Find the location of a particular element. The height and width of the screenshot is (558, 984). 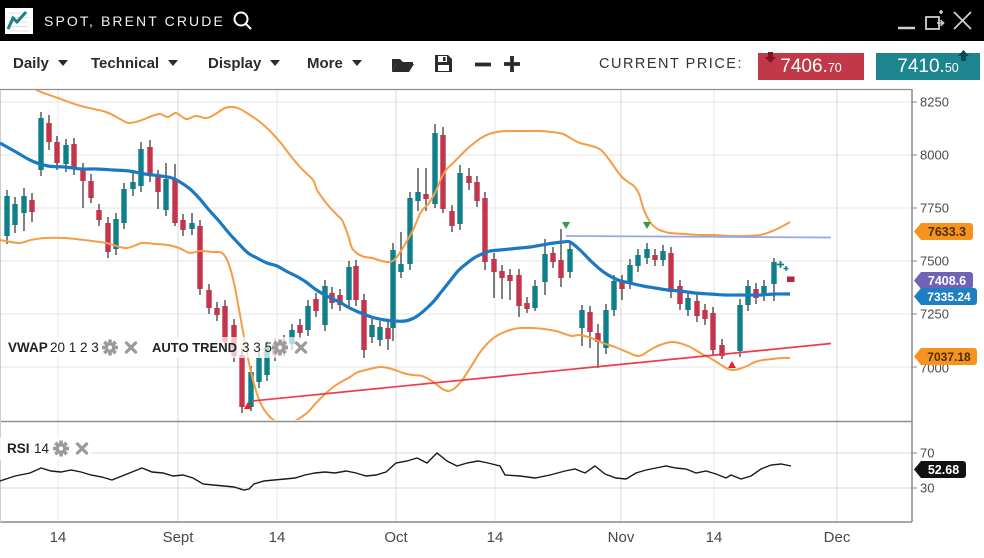

svg-text: VWAP is located at coordinates (28, 347).